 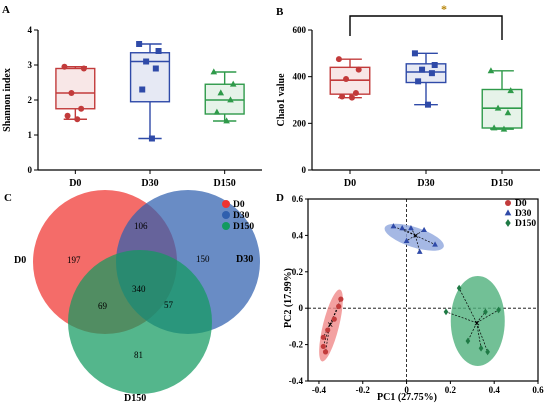 I want to click on x-tick-label: 0.2, so click(x=451, y=390).